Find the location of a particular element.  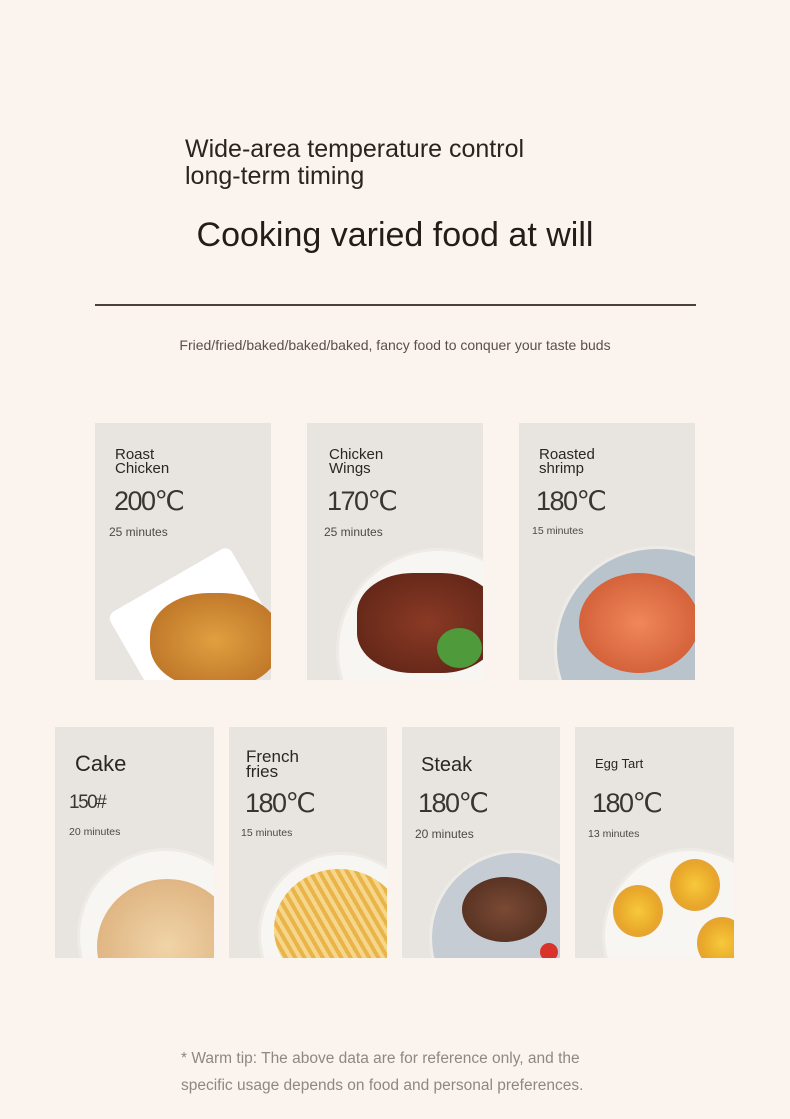

food-name: Cake is located at coordinates (101, 763).